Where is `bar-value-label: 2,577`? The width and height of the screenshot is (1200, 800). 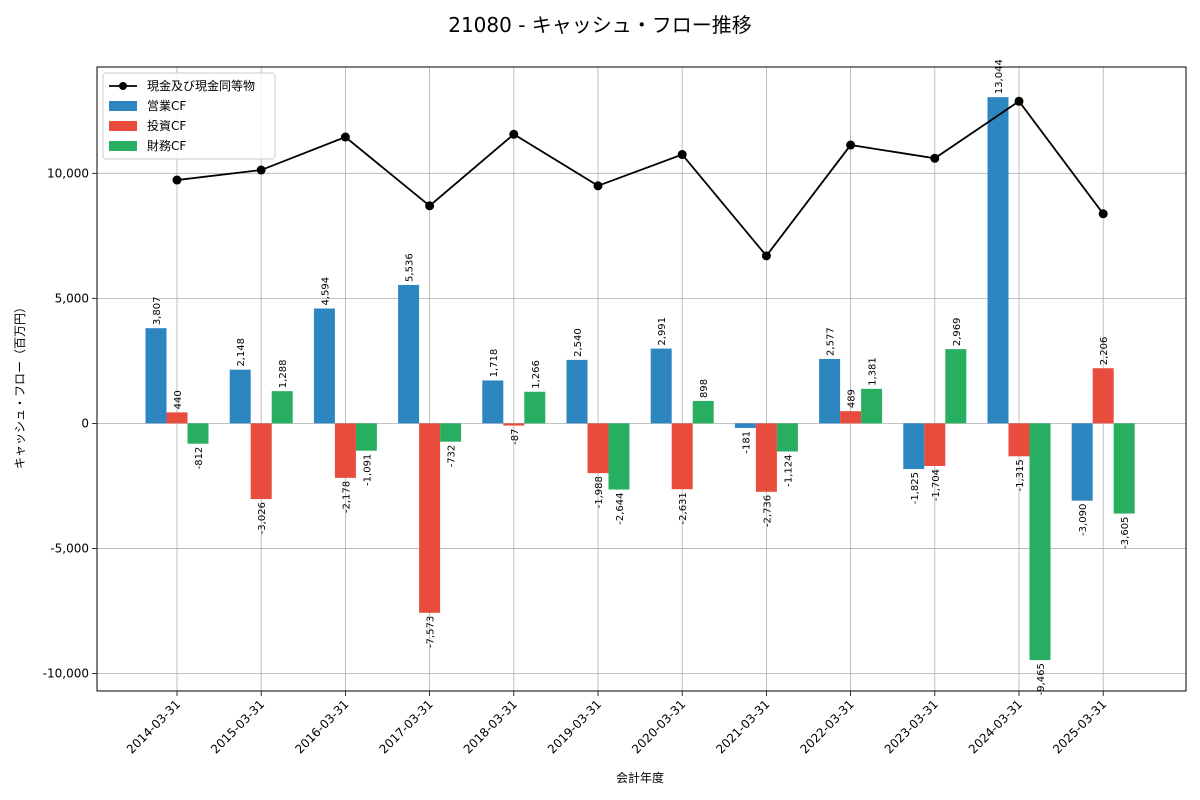 bar-value-label: 2,577 is located at coordinates (831, 341).